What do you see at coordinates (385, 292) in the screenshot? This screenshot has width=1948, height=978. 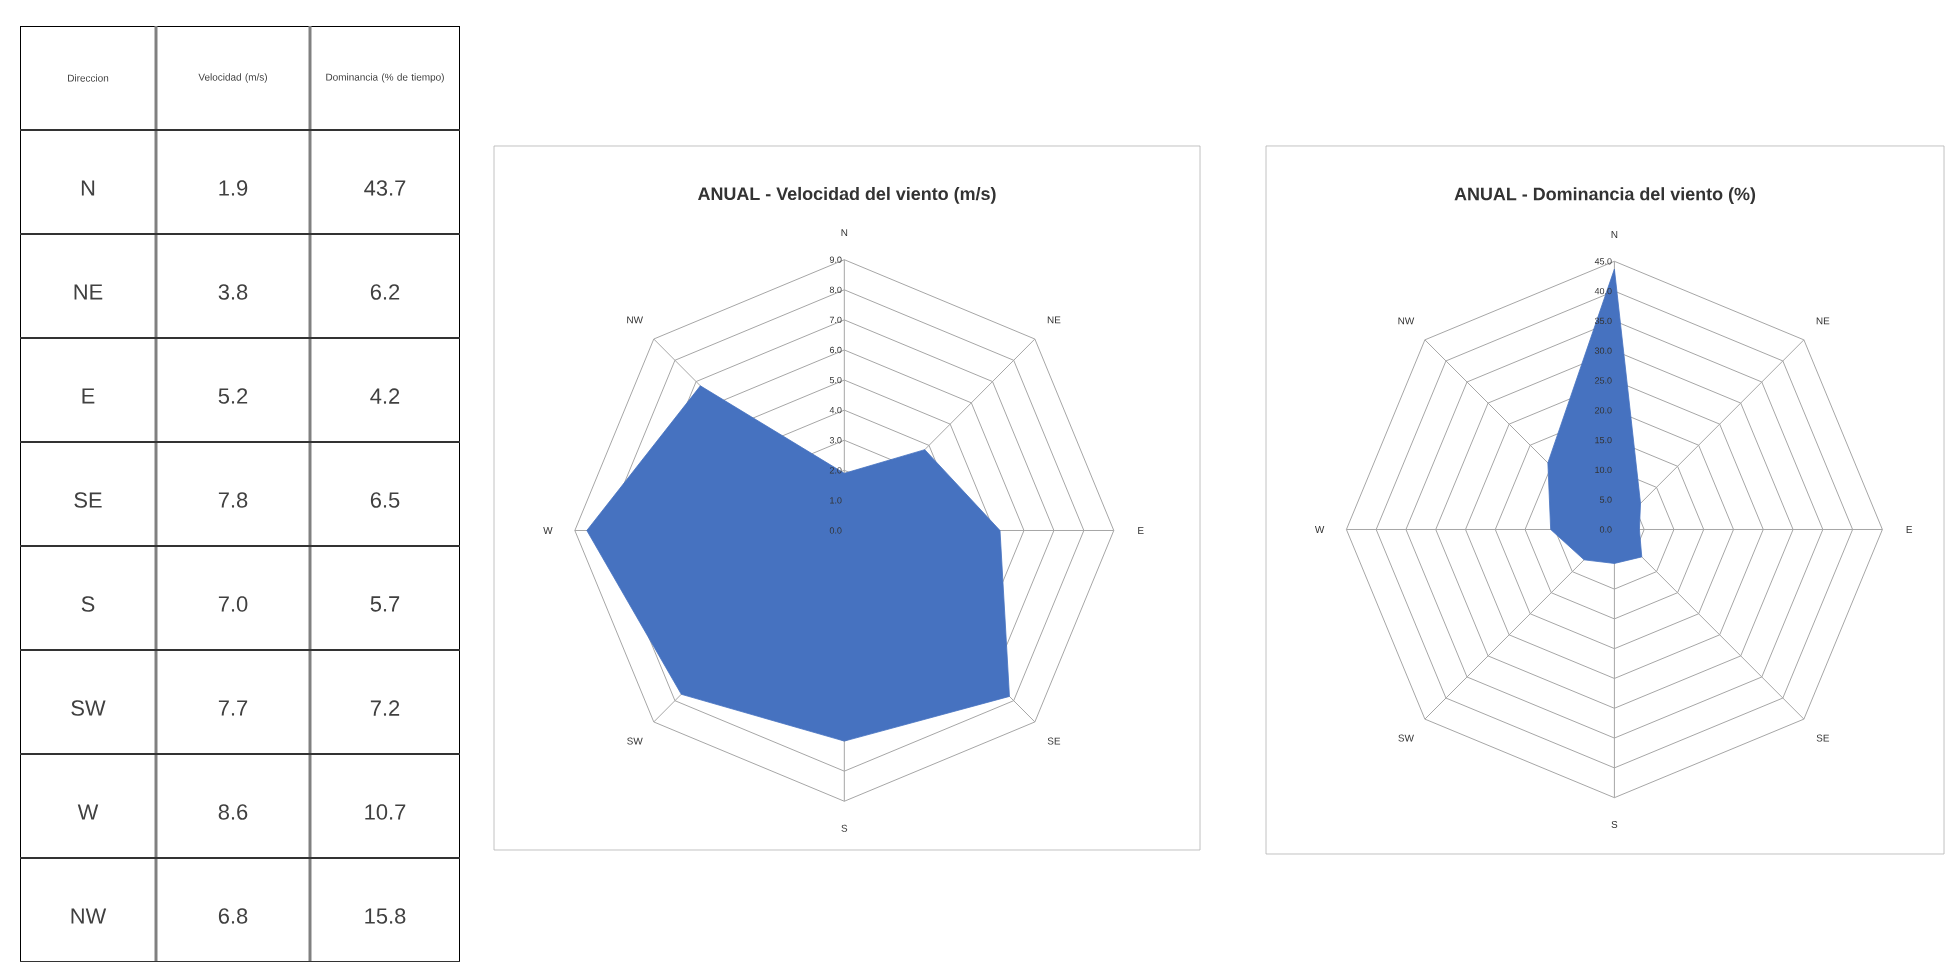 I see `data-label: 6.2` at bounding box center [385, 292].